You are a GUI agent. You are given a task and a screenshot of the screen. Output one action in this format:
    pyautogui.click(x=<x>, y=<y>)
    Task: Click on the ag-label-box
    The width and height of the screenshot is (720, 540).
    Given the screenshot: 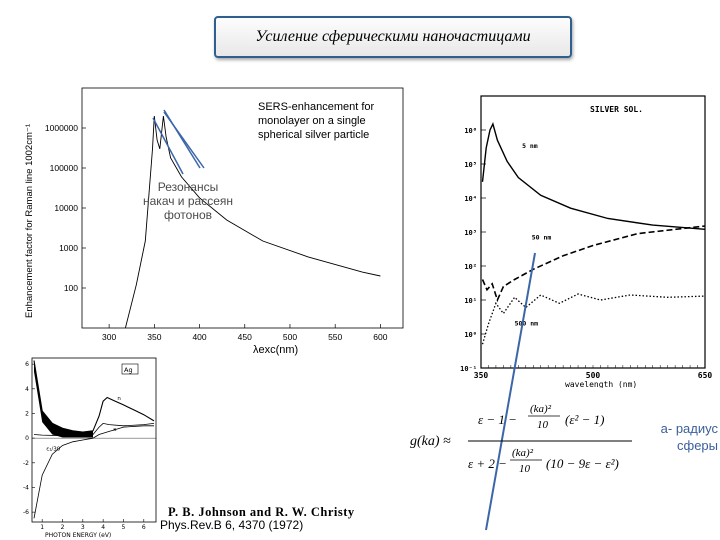 What is the action you would take?
    pyautogui.click(x=130, y=369)
    